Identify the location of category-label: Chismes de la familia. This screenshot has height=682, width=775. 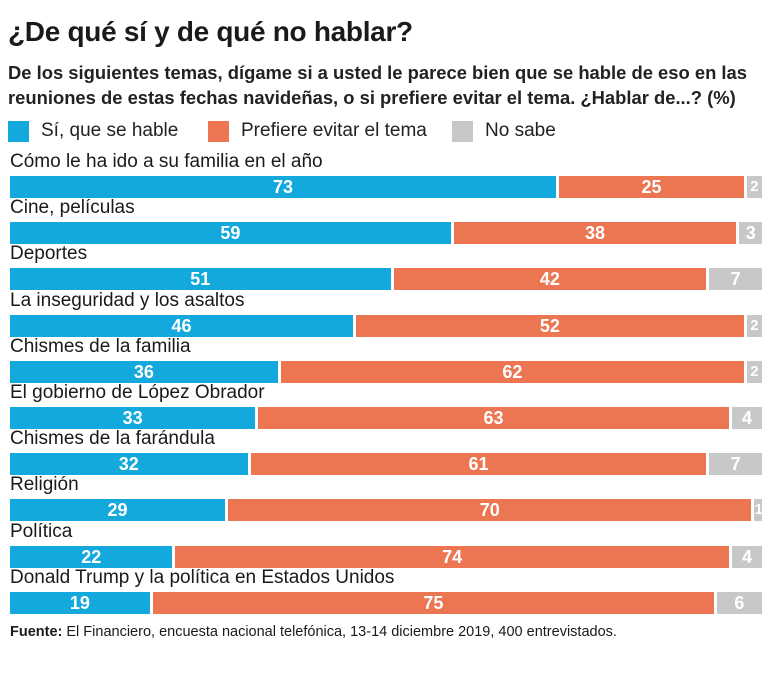
(100, 346).